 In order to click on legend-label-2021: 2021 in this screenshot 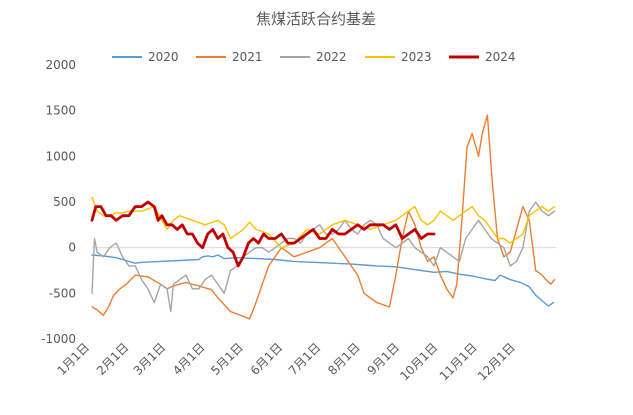, I will do `click(247, 57)`.